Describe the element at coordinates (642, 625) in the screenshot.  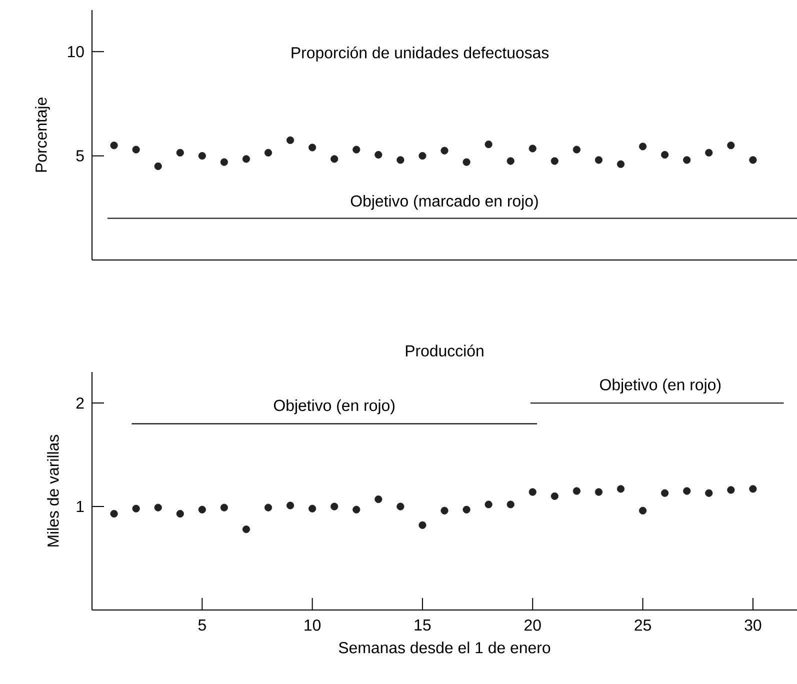
I see `x-tick-label: 25` at that location.